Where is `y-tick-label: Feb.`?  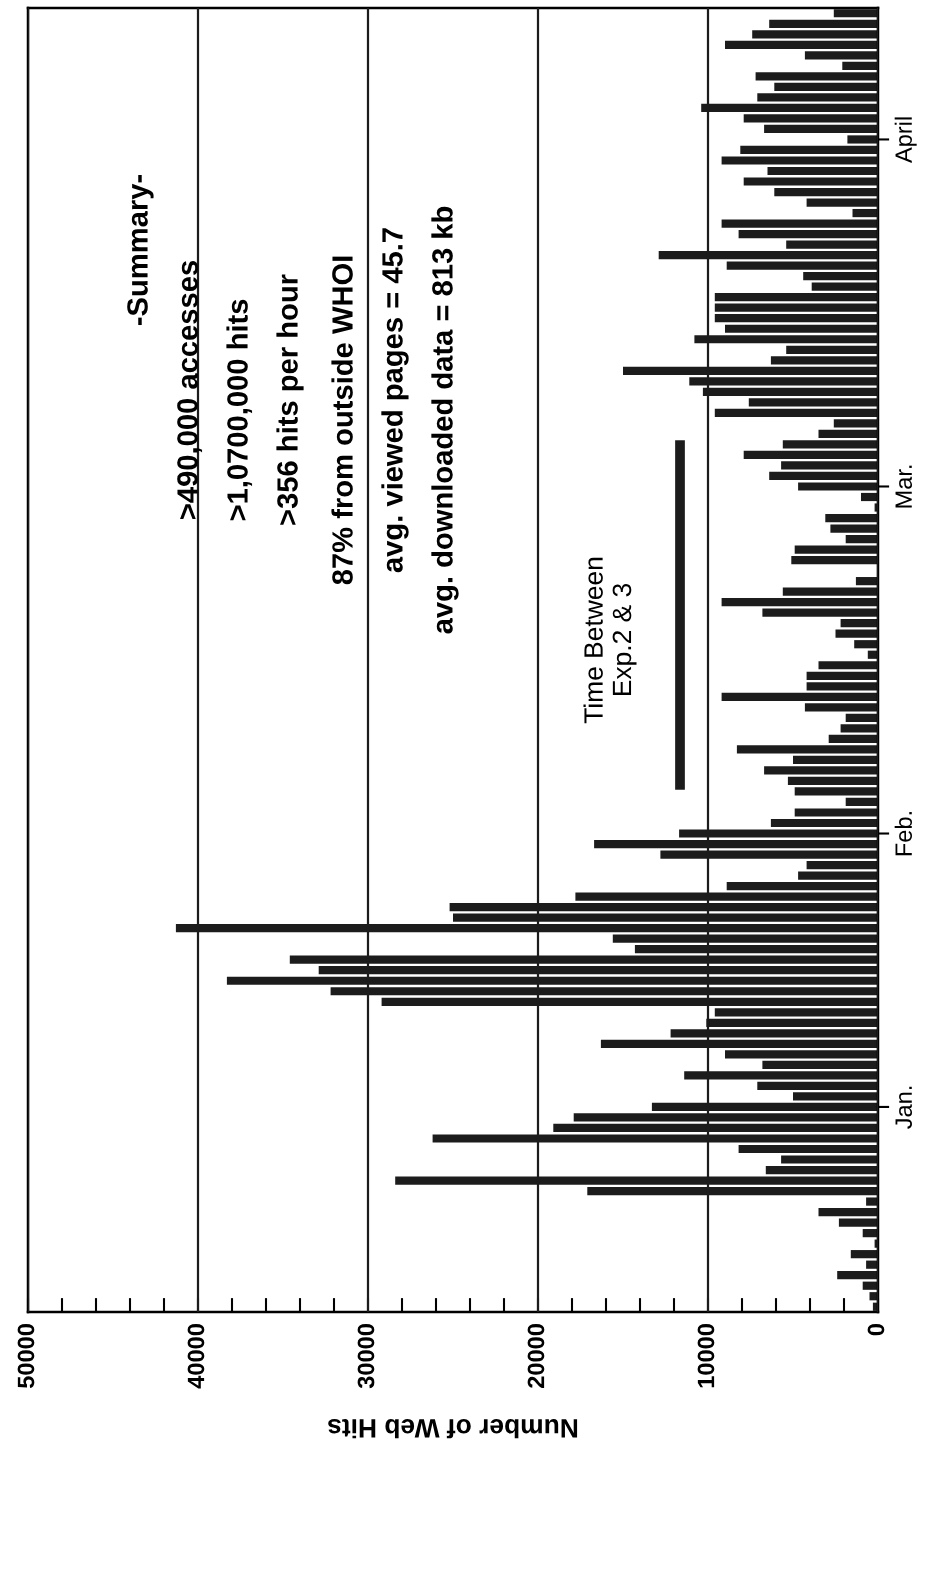 y-tick-label: Feb. is located at coordinates (903, 834).